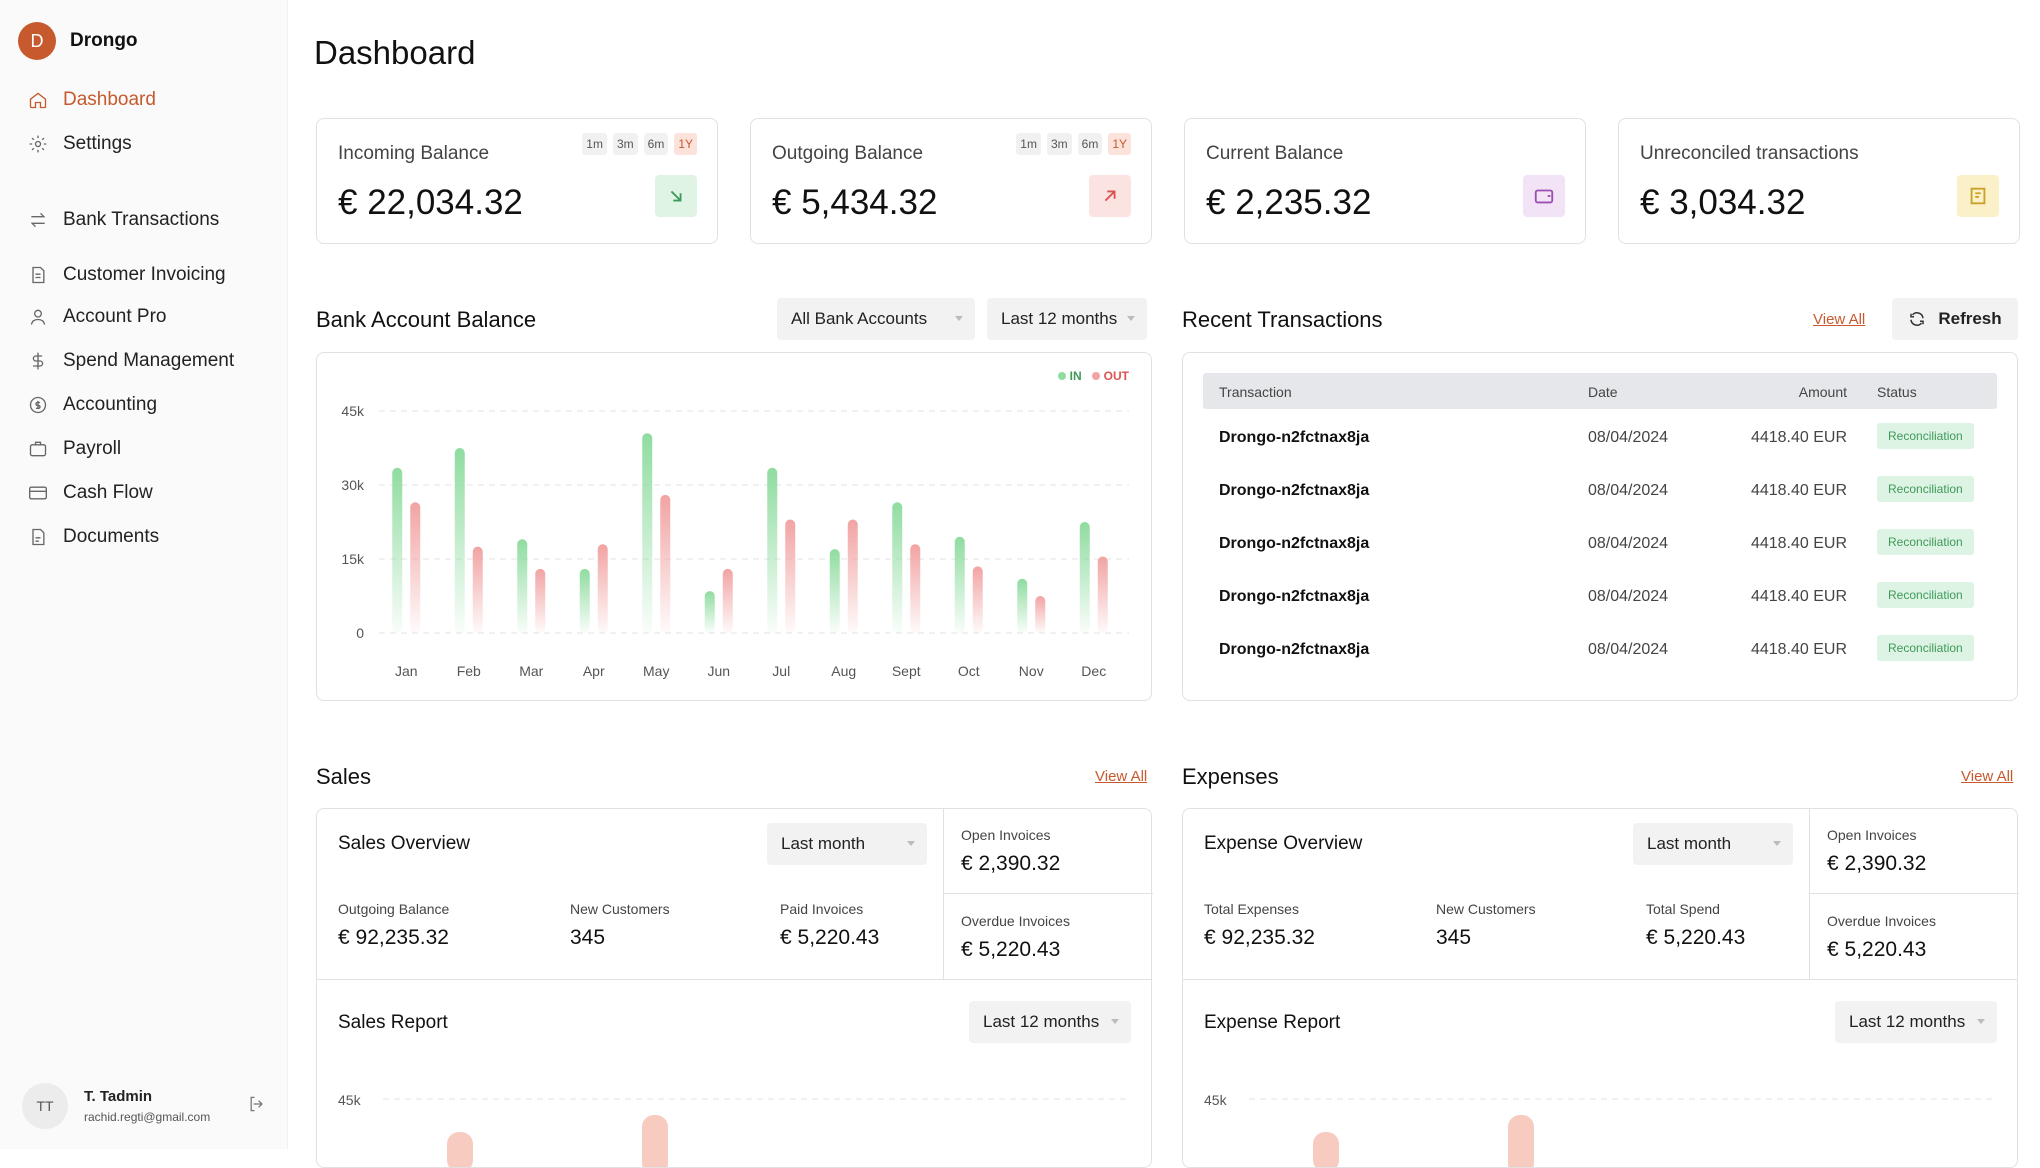 The height and width of the screenshot is (1168, 2040). I want to click on tx-amount: 4418.40 EUR, so click(1798, 596).